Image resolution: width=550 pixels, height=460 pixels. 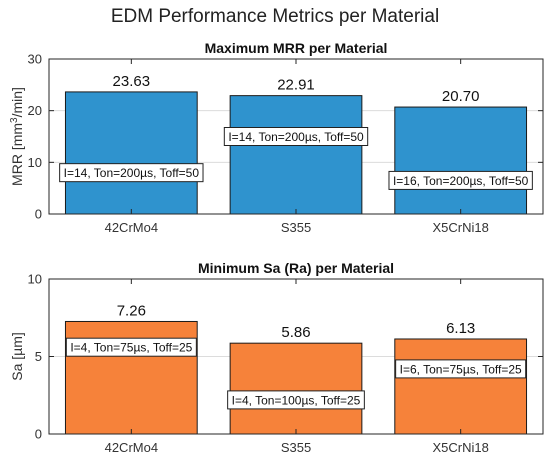 I want to click on annotation-text: I=4, Ton=75µs, Toff=25, so click(x=131, y=348).